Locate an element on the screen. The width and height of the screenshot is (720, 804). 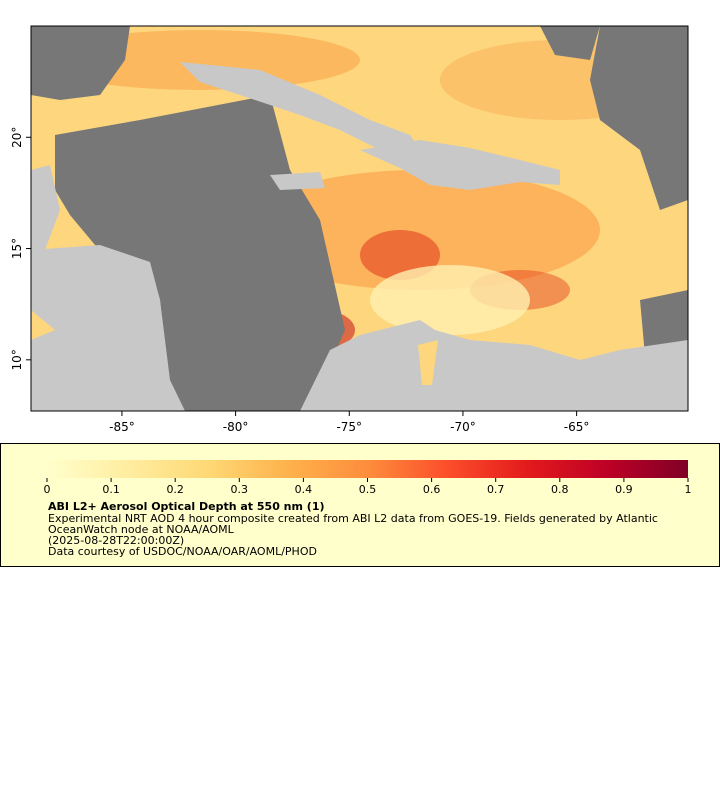
x-tick-label: -85° is located at coordinates (122, 427).